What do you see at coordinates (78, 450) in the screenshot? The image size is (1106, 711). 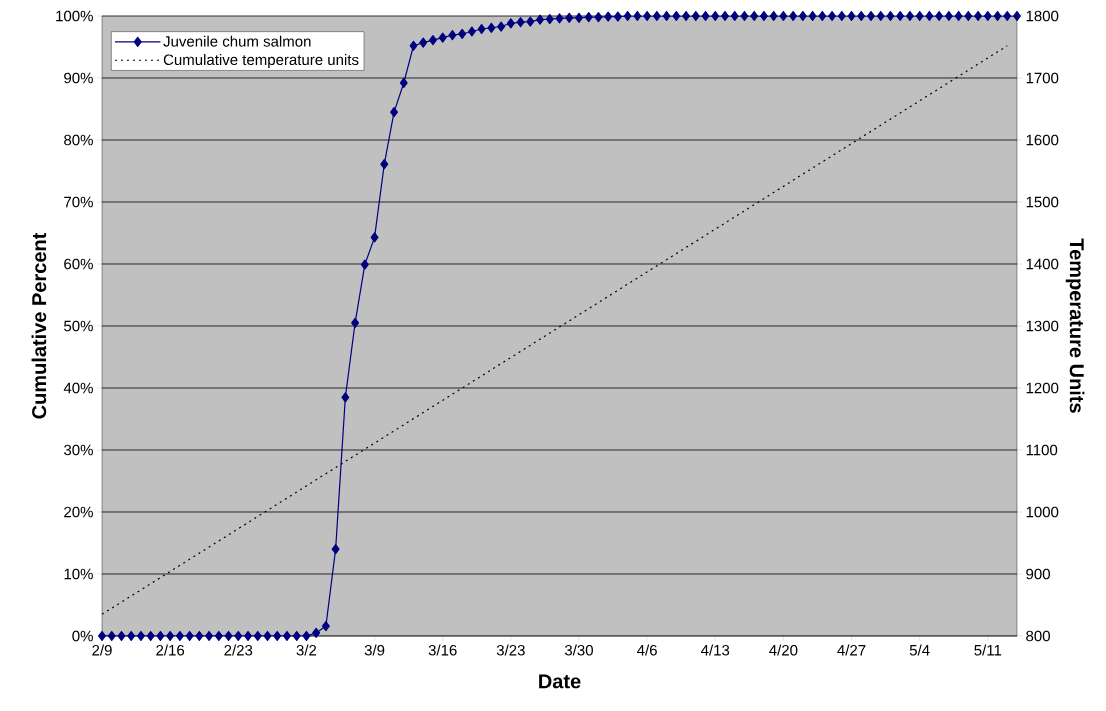 I see `y-tick-label: 30%` at bounding box center [78, 450].